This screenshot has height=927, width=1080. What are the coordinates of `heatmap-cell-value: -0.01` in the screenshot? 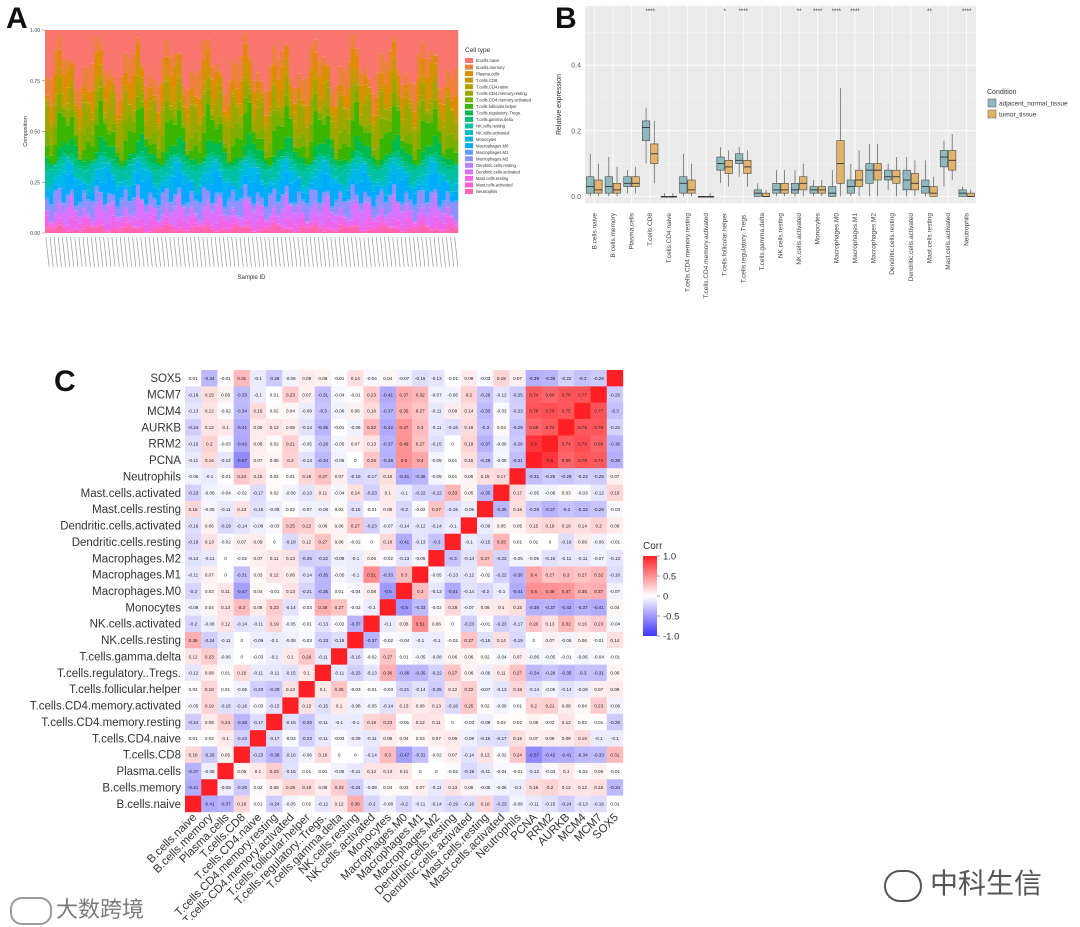 It's located at (225, 378).